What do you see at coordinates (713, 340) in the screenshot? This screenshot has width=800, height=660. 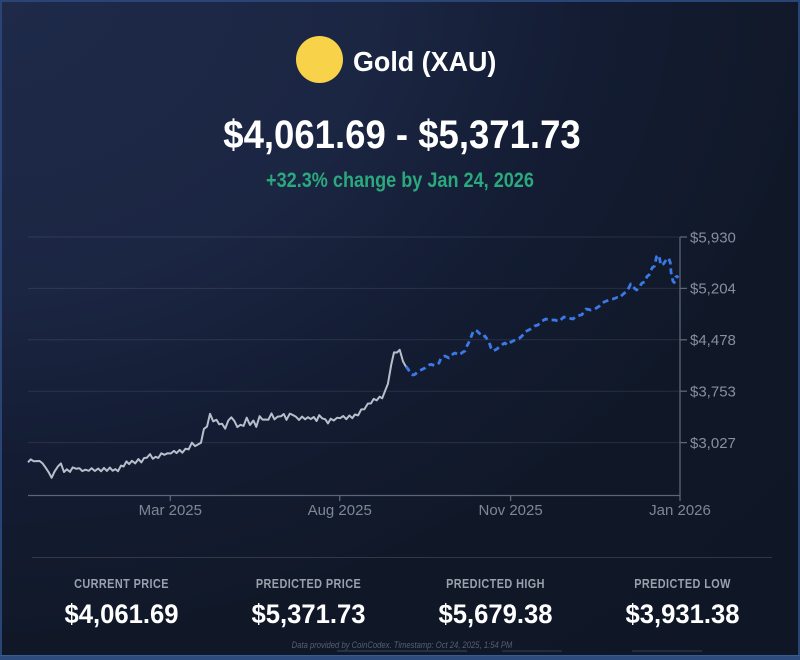 I see `svg-text: $4,478` at bounding box center [713, 340].